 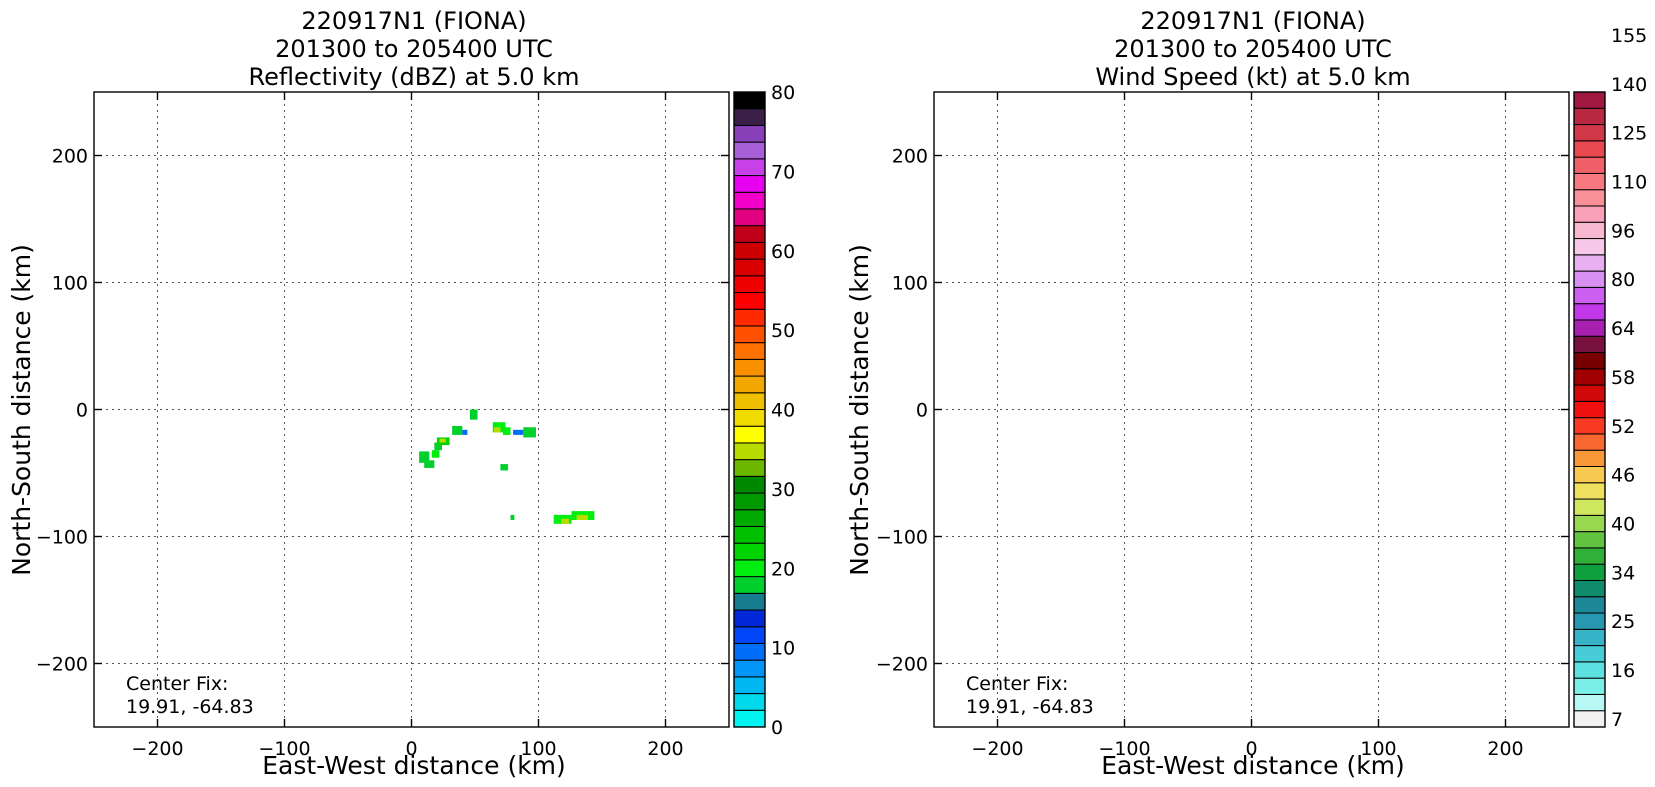 What do you see at coordinates (1030, 707) in the screenshot?
I see `wind-center-fix-coords: 19.91, -64.83` at bounding box center [1030, 707].